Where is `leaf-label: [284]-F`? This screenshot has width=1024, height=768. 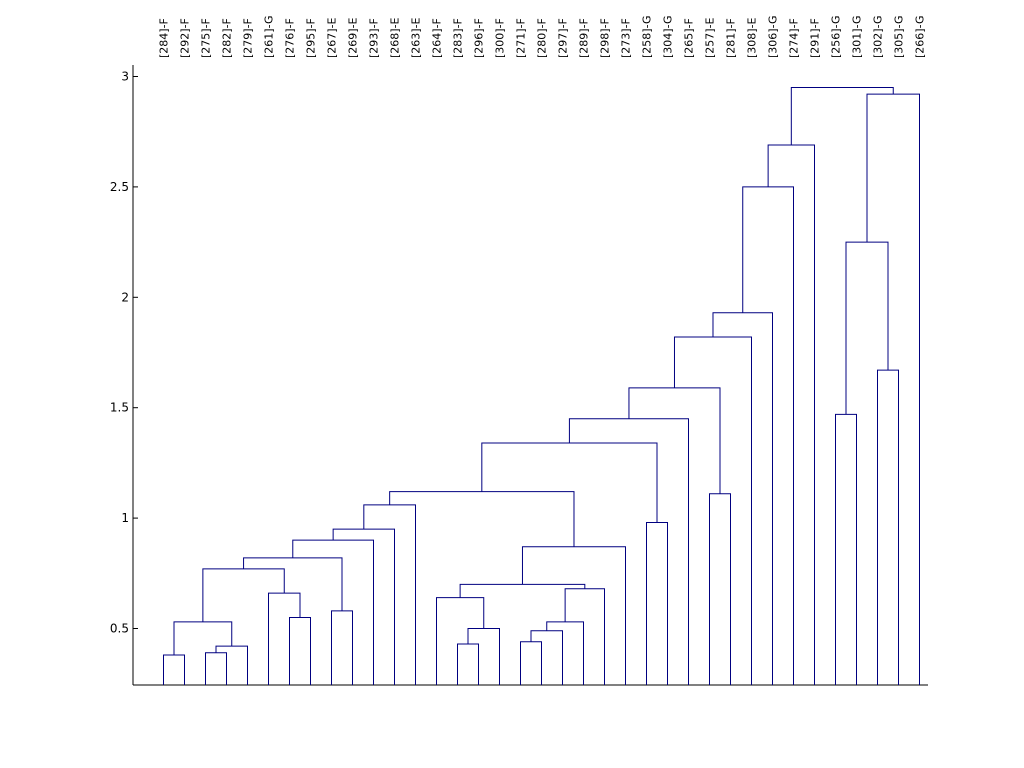
leaf-label: [284]-F is located at coordinates (164, 38).